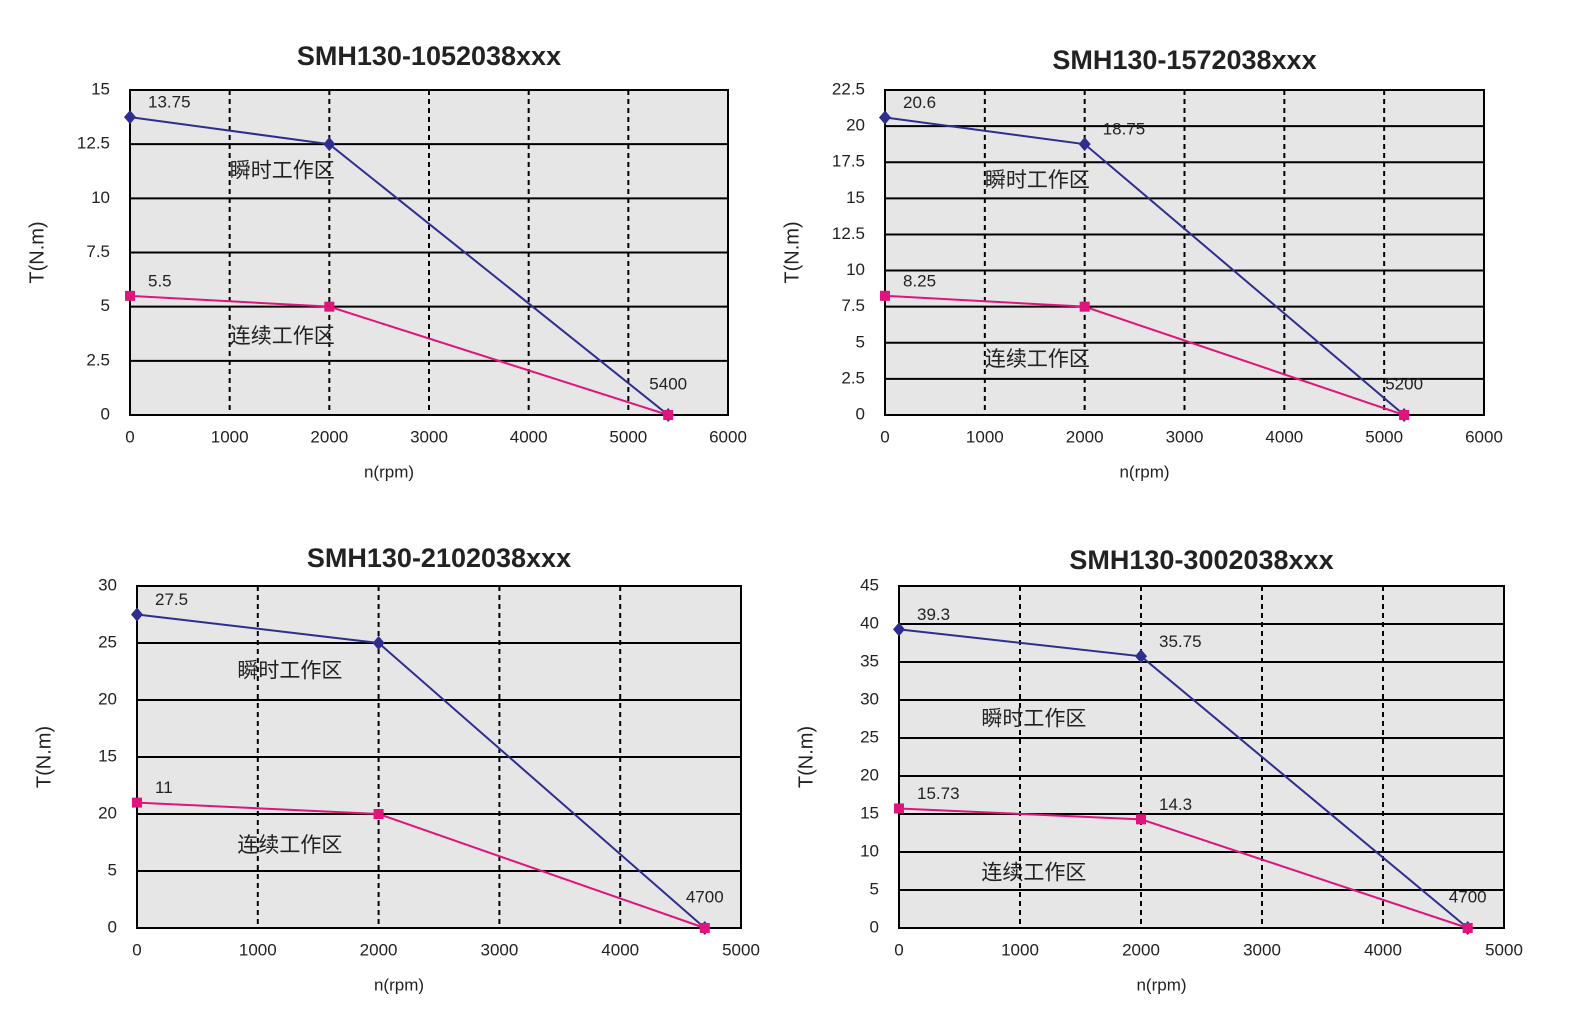 This screenshot has height=1030, width=1586. I want to click on data-label: 15.73, so click(938, 793).